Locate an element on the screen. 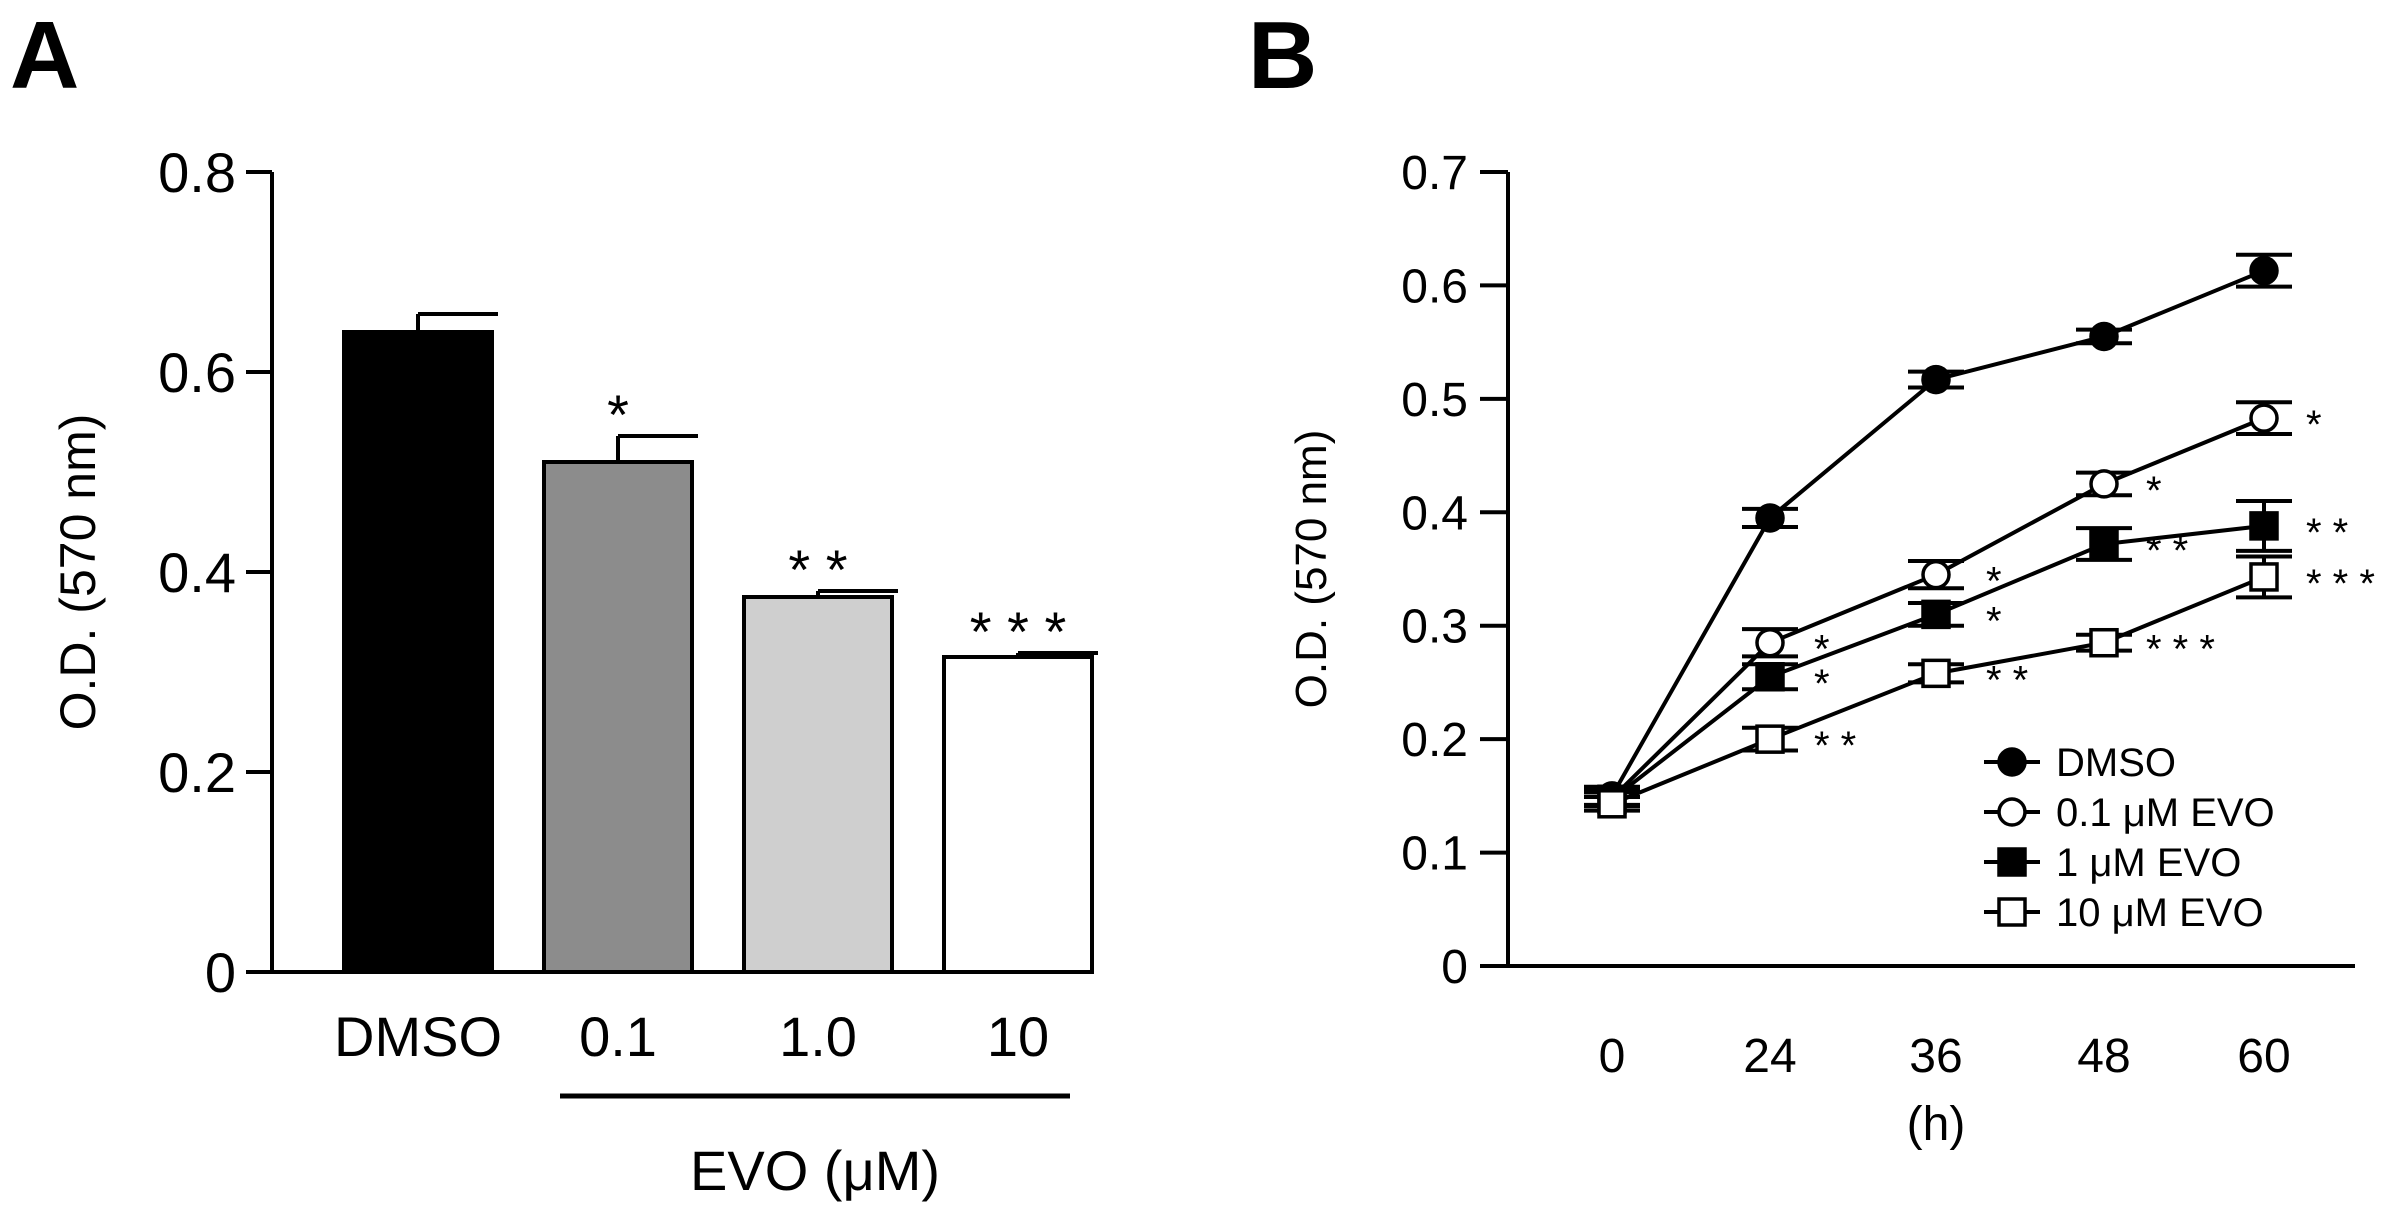 Image resolution: width=2403 pixels, height=1214 pixels. legend-label: 1 μM EVO is located at coordinates (2148, 863).